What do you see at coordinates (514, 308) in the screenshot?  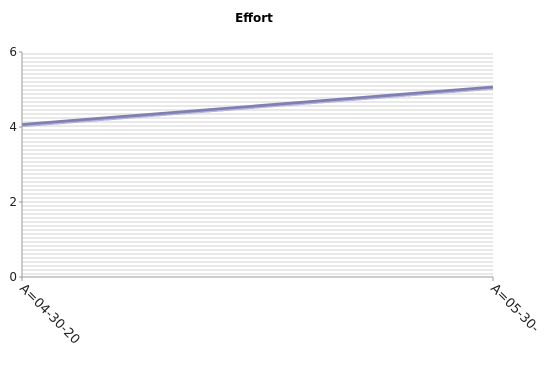 I see `x-tick-label: A=05-30-` at bounding box center [514, 308].